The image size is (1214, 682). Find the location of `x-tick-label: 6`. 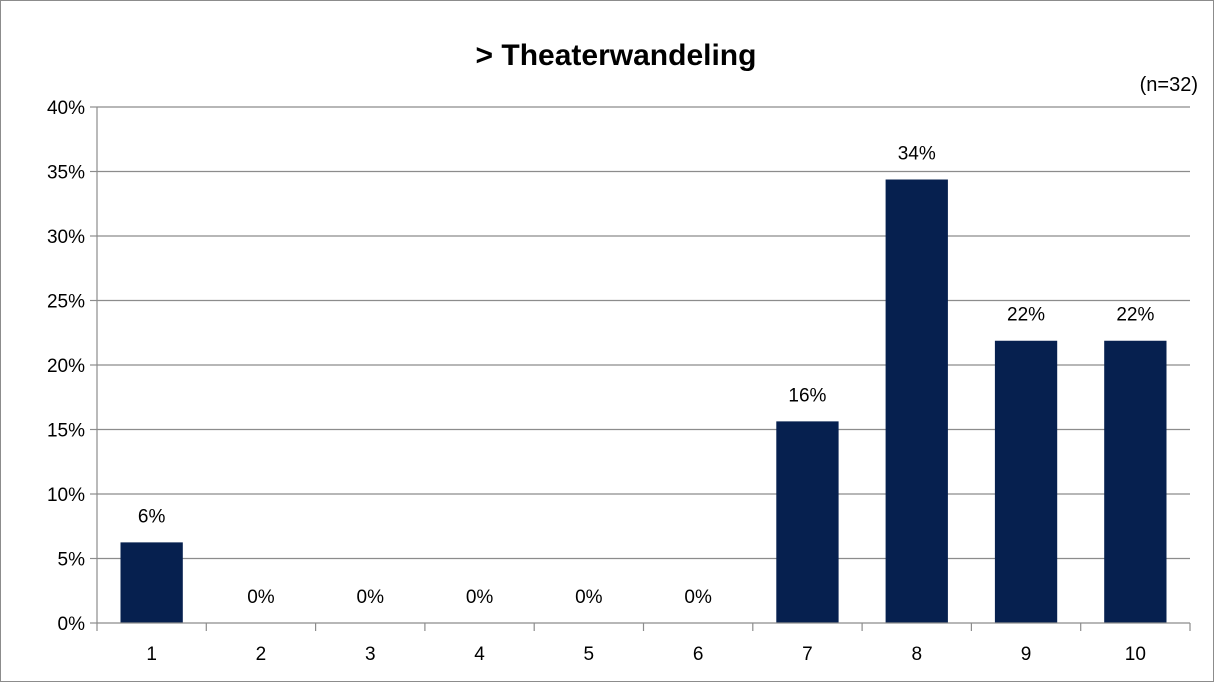

x-tick-label: 6 is located at coordinates (698, 654).